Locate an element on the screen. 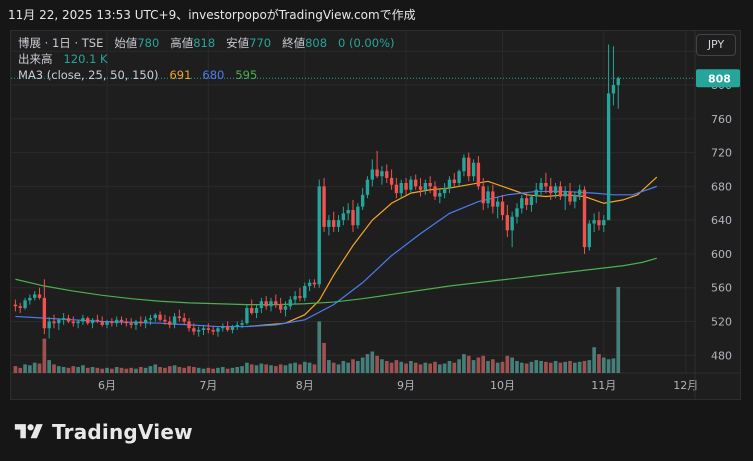 Image resolution: width=753 pixels, height=461 pixels. legend-ma-row: MA3 (close, 25, 50, 150) 691 680 595 is located at coordinates (206, 75).